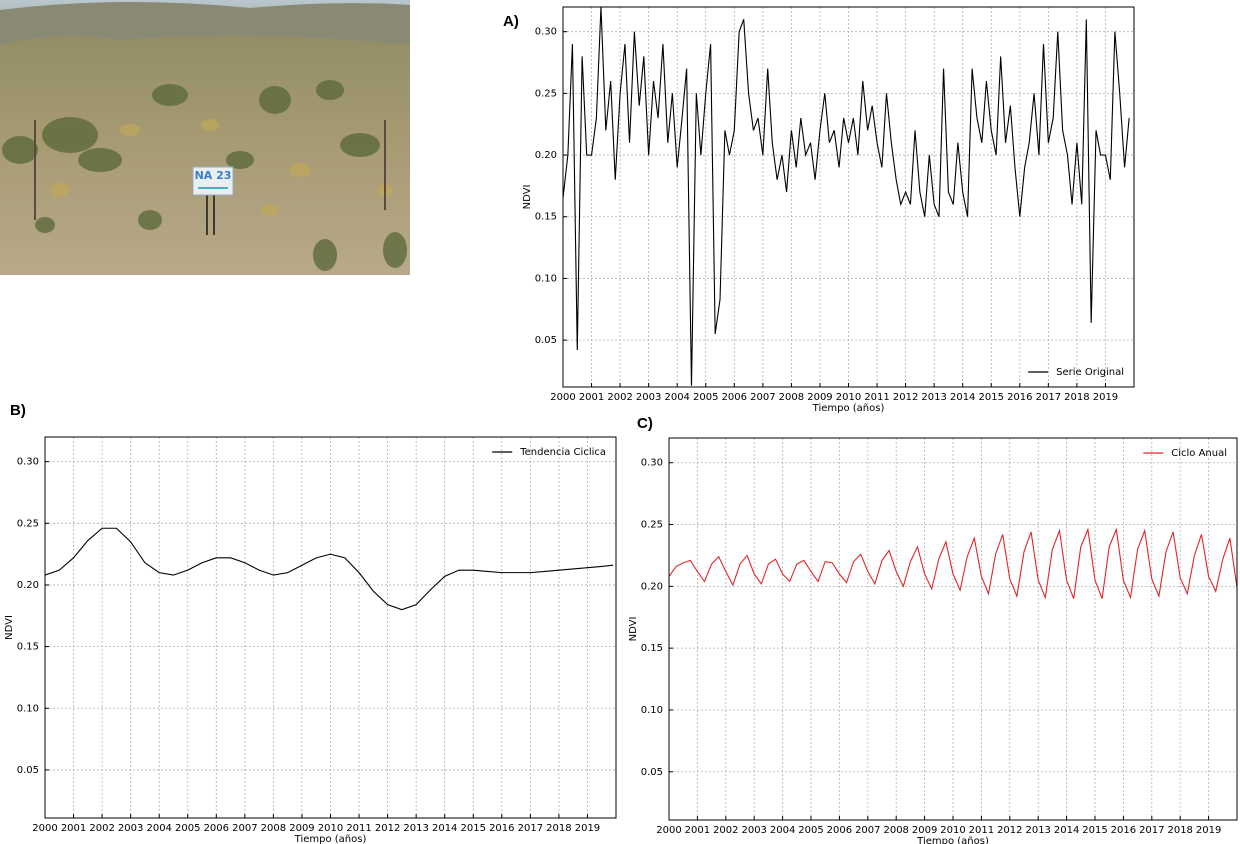 The image size is (1240, 844). Describe the element at coordinates (18, 410) in the screenshot. I see `panel-label: B)` at that location.